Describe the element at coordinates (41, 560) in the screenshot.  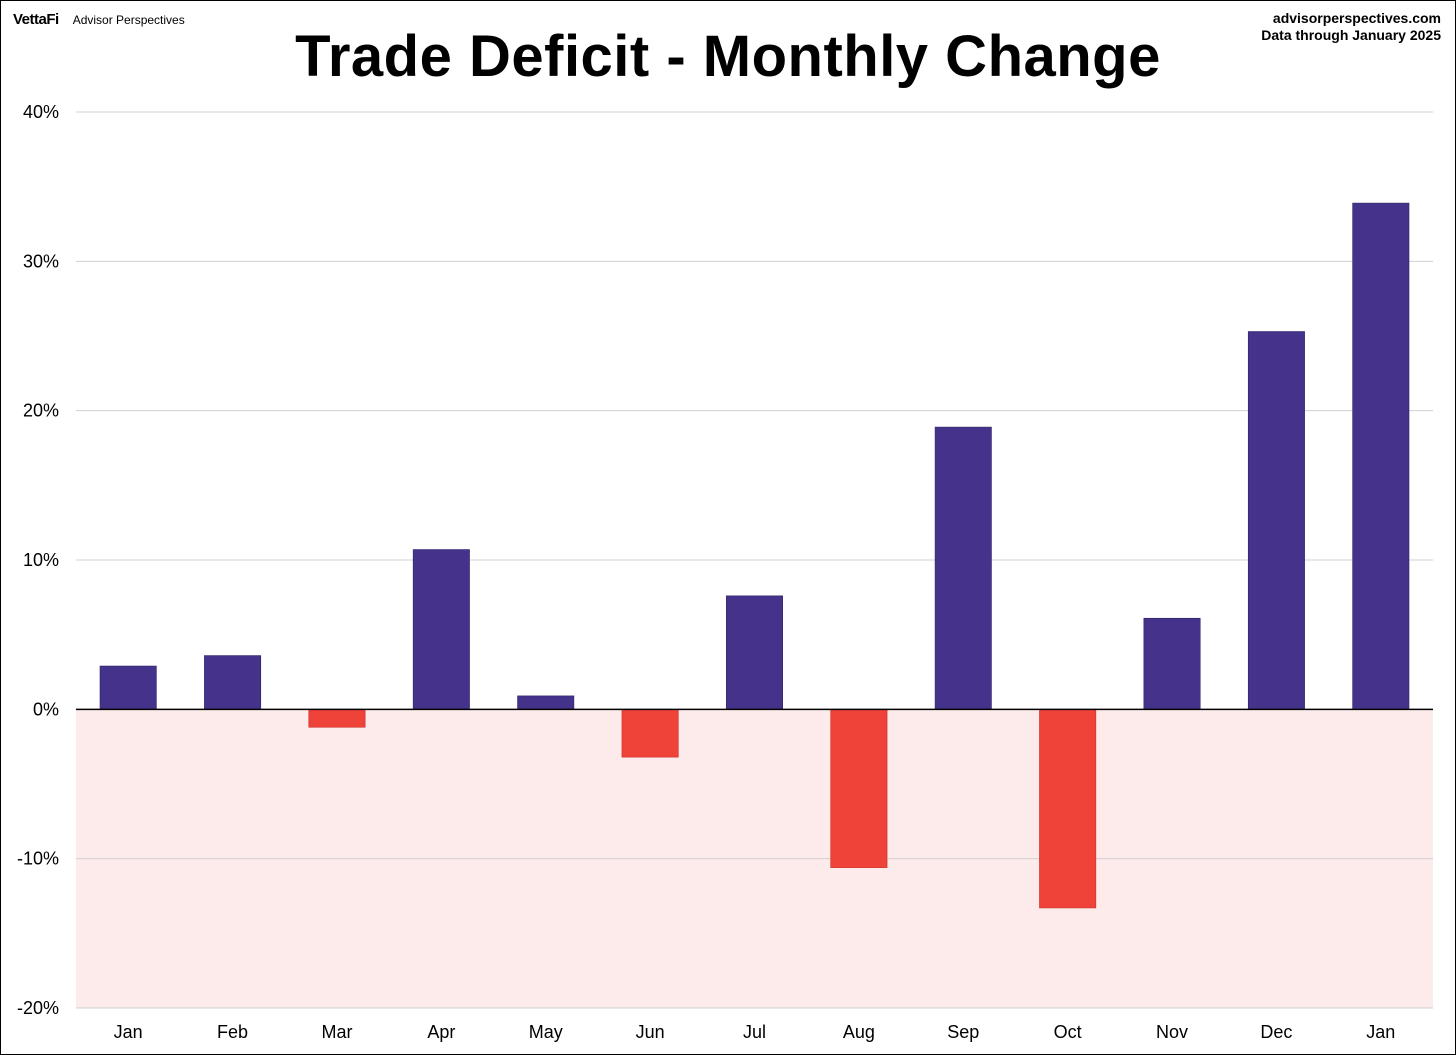
I see `y-tick-label: 10%` at that location.